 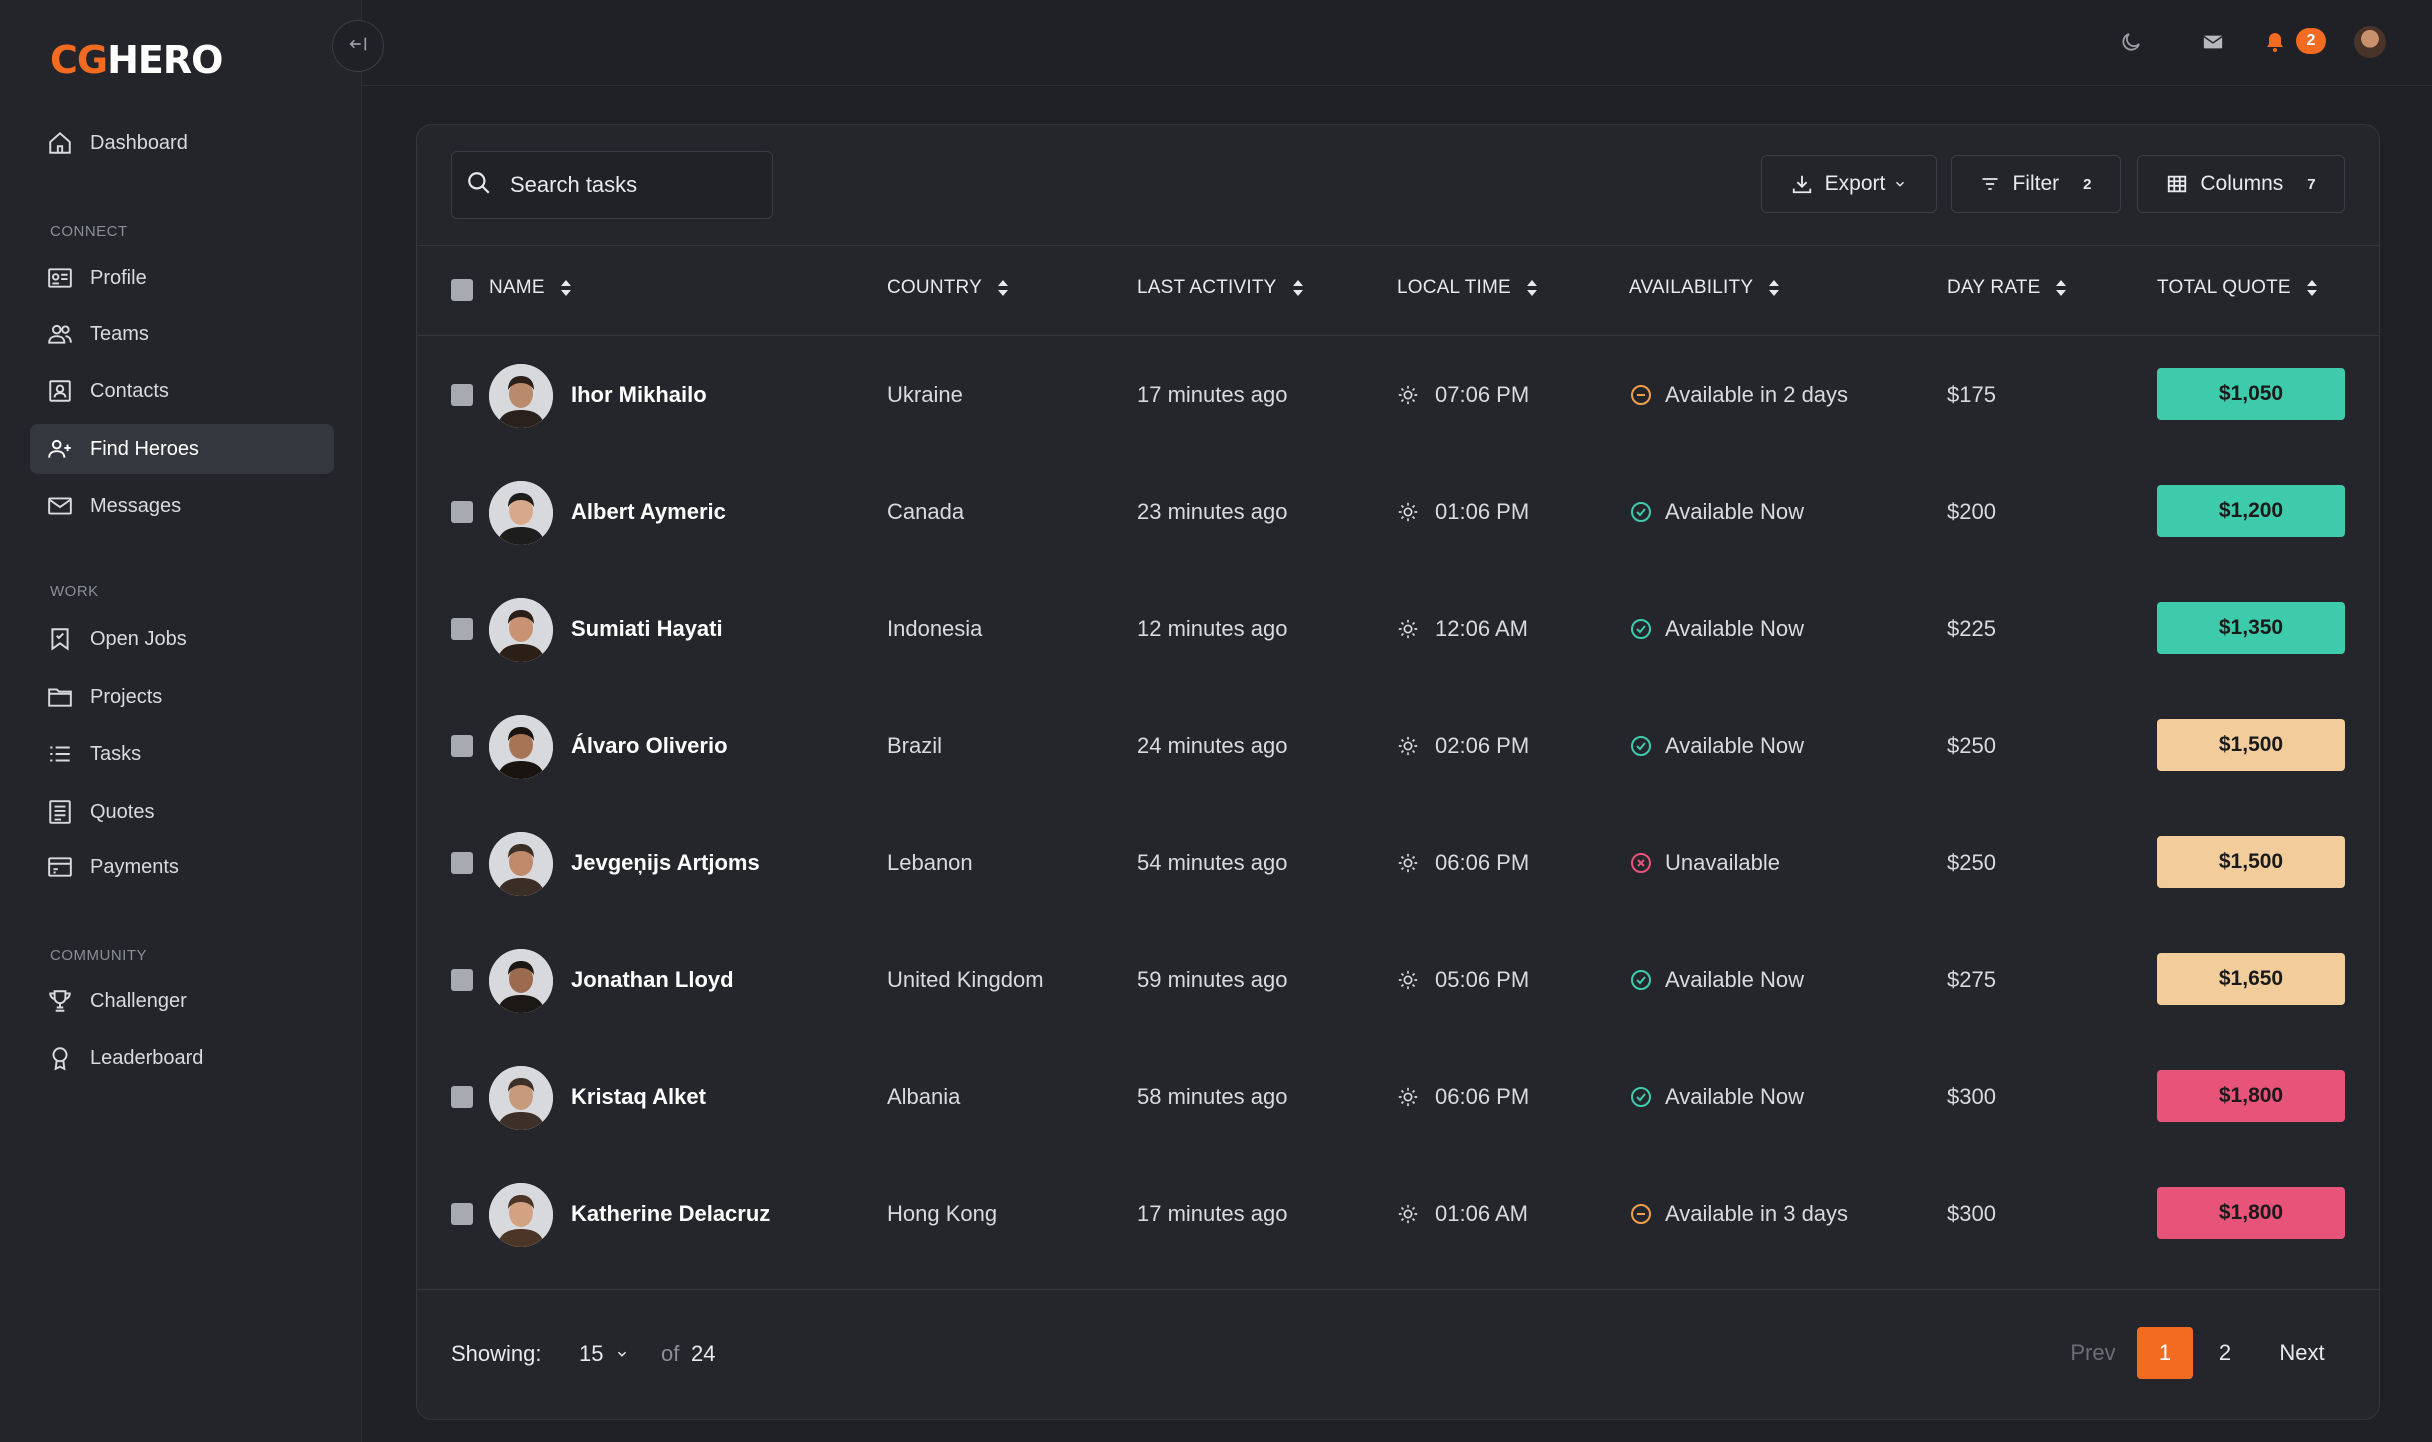 I want to click on sidebar-item-challenger: Challenger, so click(x=182, y=1001).